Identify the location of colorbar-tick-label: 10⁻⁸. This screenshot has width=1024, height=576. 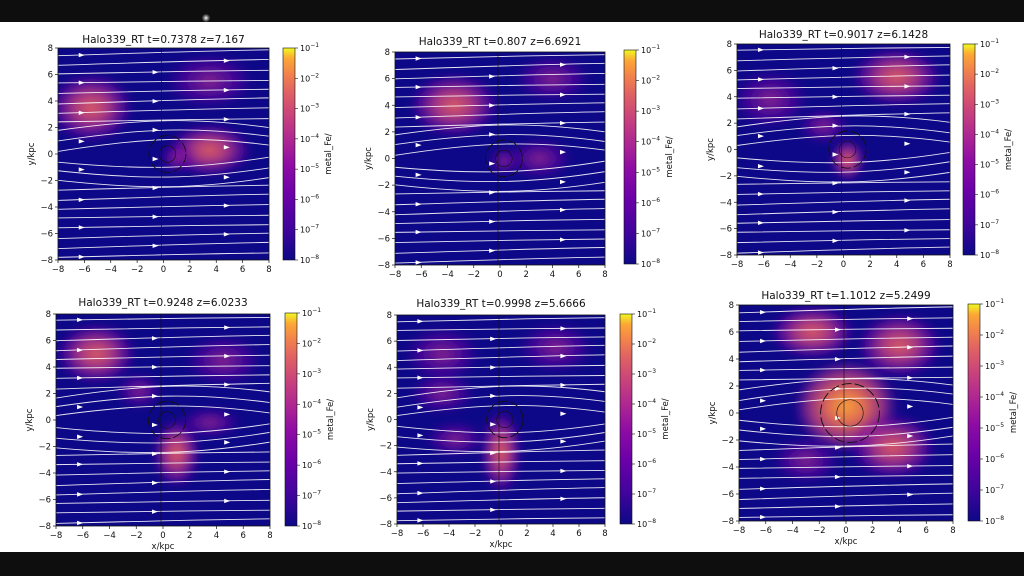
(994, 520).